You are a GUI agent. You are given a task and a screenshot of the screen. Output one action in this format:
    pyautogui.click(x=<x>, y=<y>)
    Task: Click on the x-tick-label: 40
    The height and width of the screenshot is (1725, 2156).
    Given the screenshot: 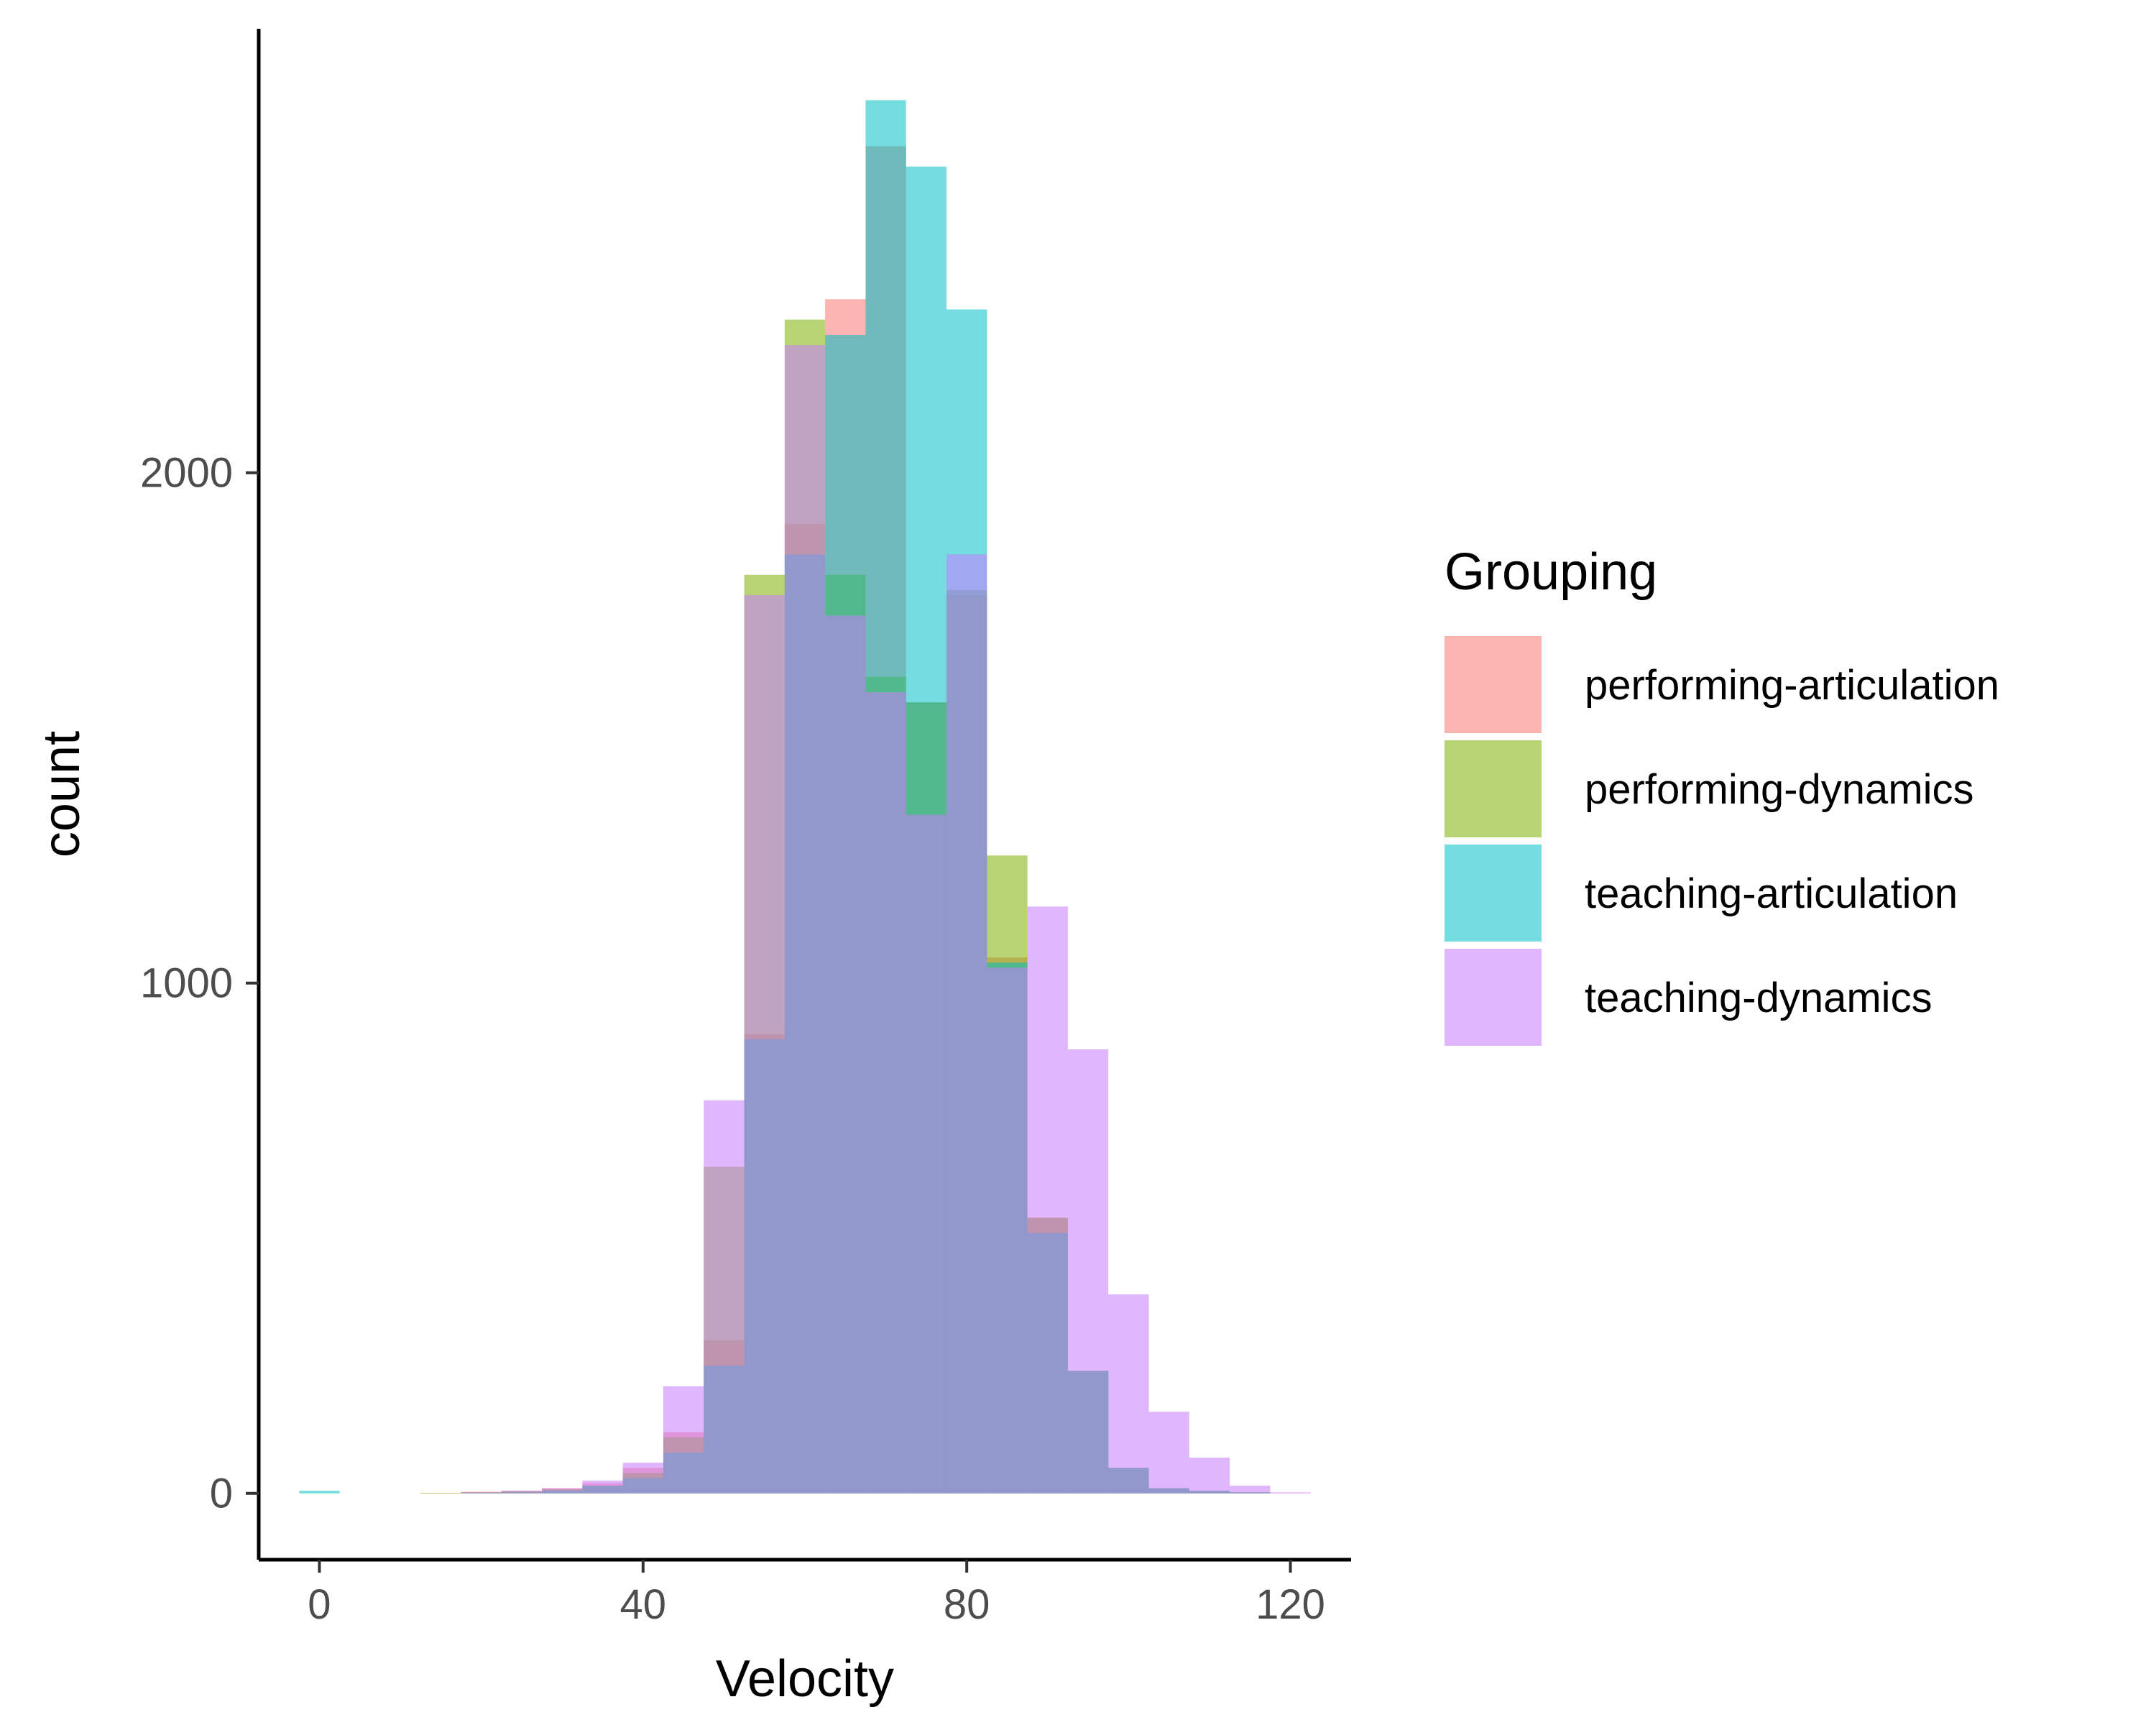 What is the action you would take?
    pyautogui.click(x=643, y=1604)
    